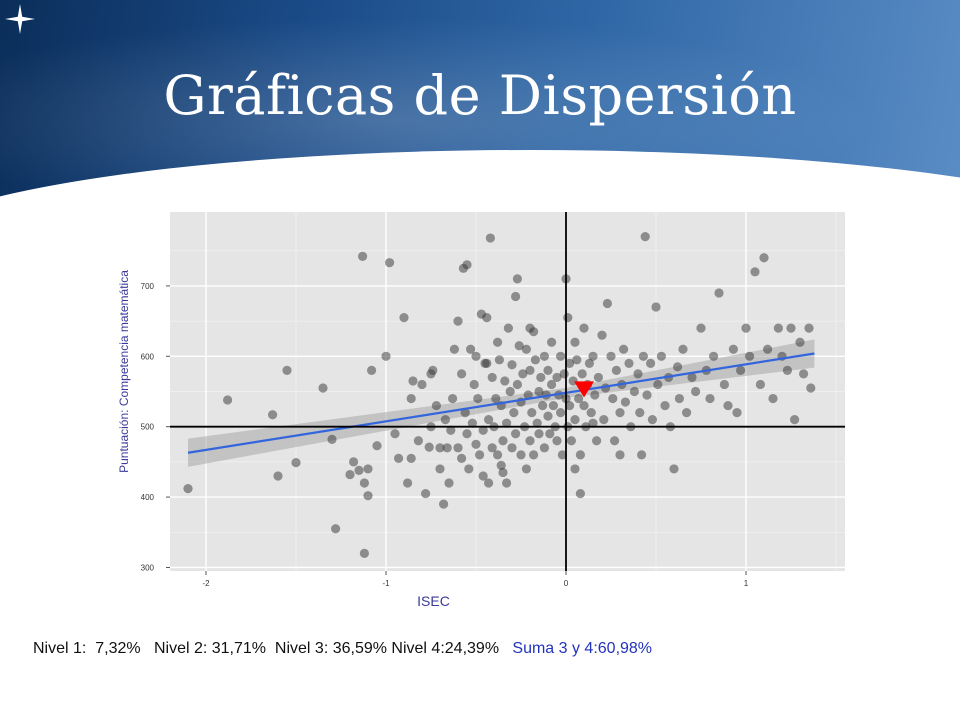 The height and width of the screenshot is (720, 960). I want to click on y-tick-label: 400, so click(148, 497).